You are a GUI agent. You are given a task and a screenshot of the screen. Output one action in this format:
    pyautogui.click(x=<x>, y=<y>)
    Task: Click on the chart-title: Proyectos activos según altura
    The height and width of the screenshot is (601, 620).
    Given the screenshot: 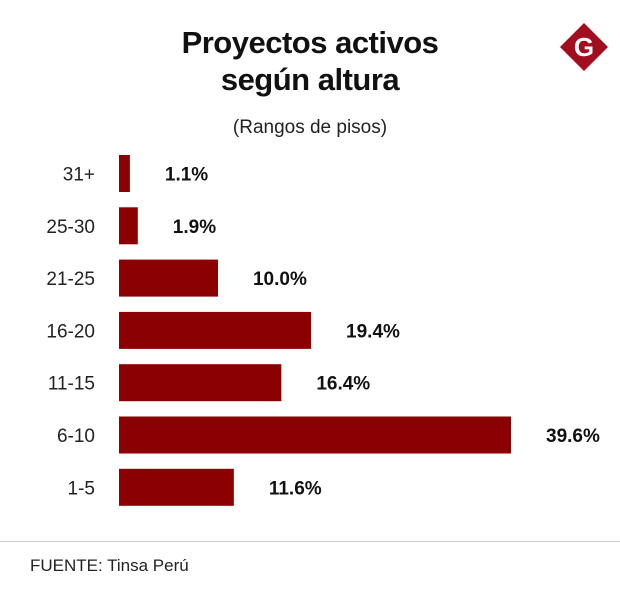 What is the action you would take?
    pyautogui.click(x=310, y=61)
    